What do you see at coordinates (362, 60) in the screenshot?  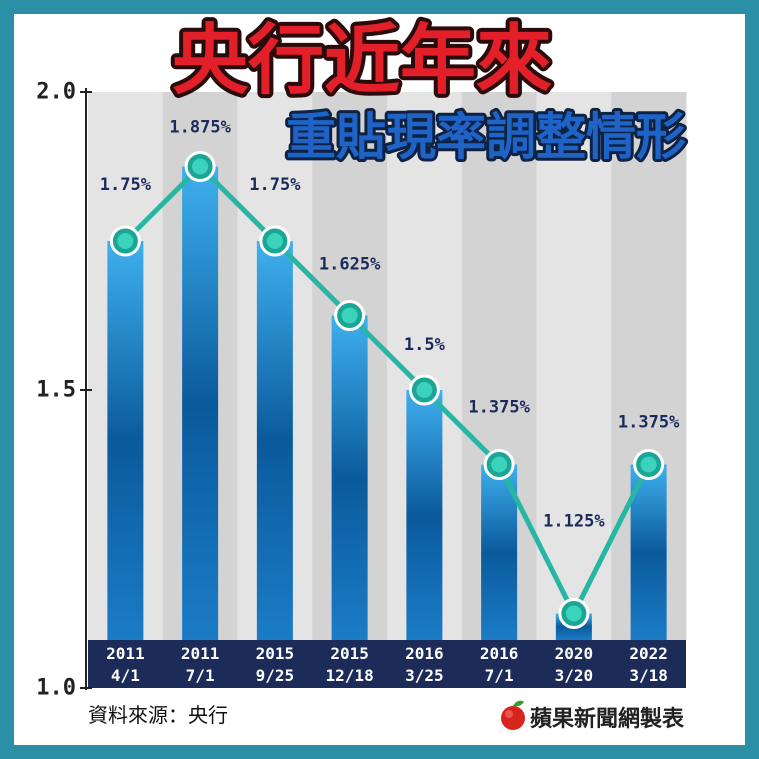 I see `chart-title: 央行近年來` at bounding box center [362, 60].